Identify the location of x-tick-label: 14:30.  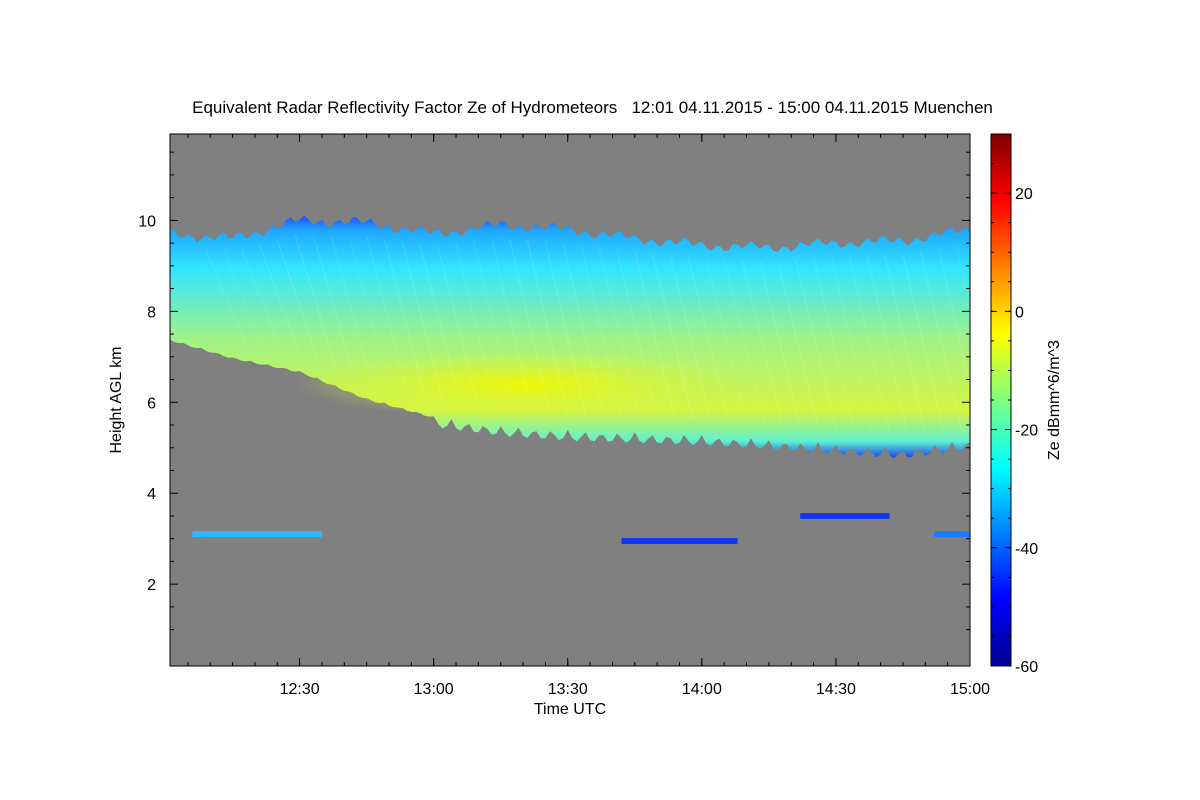
(836, 689).